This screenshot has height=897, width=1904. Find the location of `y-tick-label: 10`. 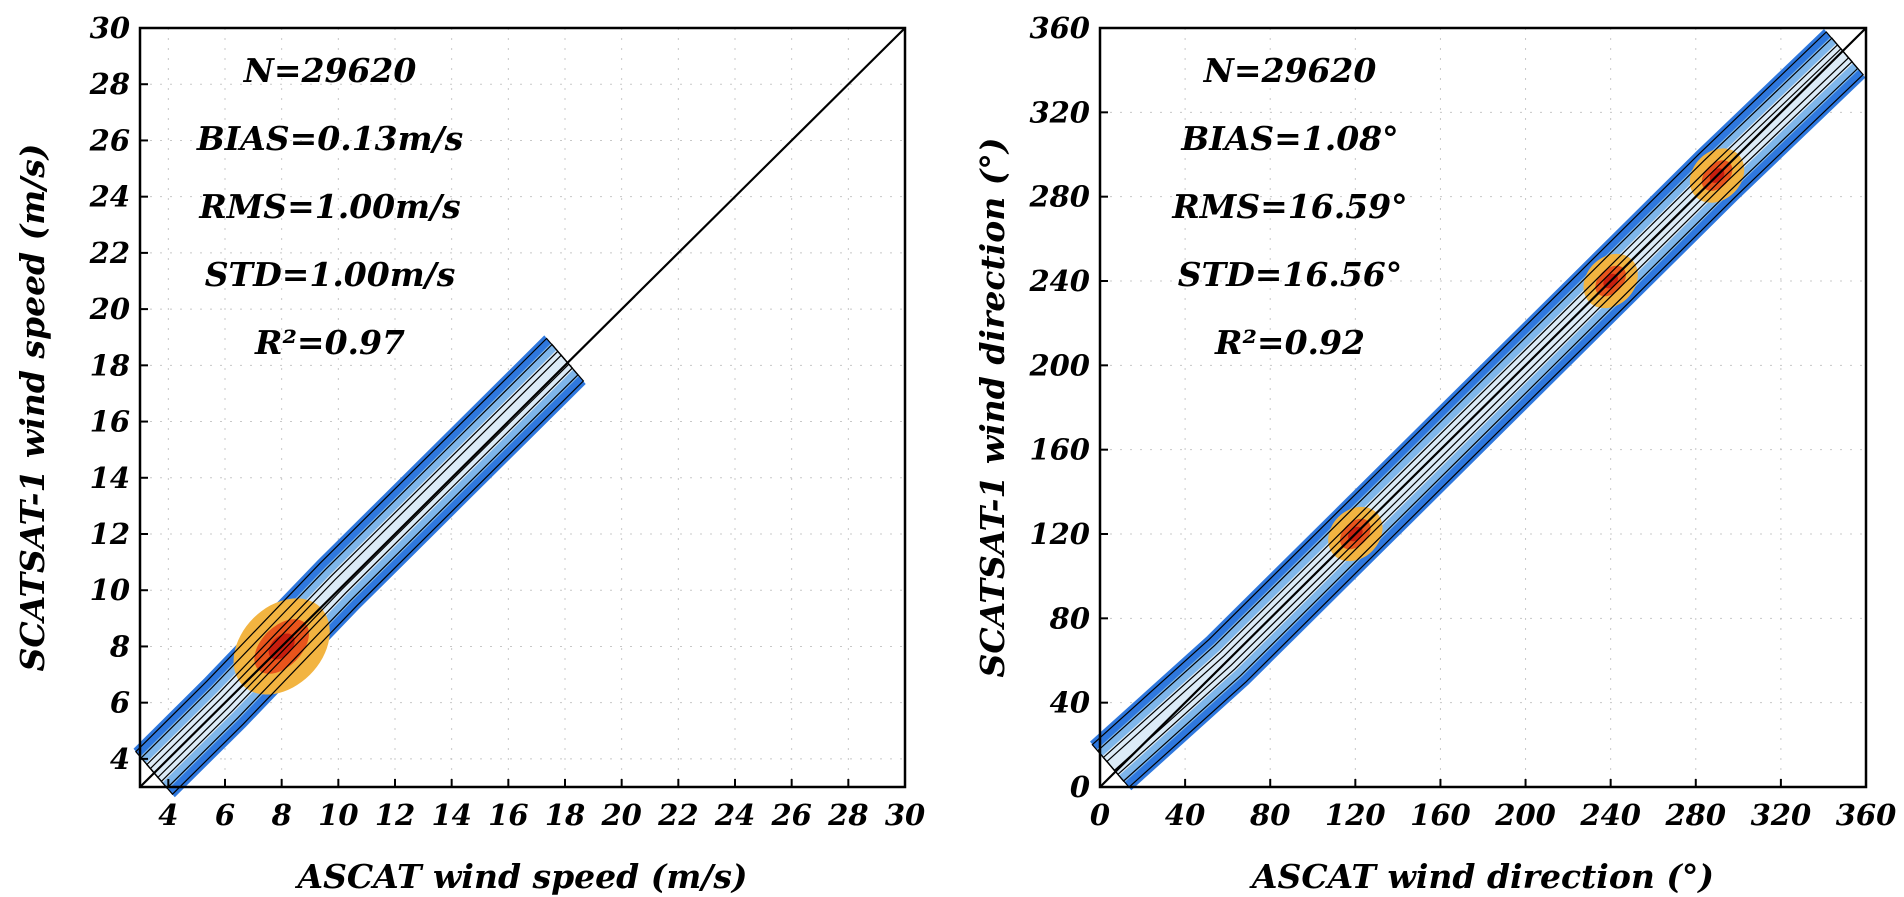

y-tick-label: 10 is located at coordinates (110, 590).